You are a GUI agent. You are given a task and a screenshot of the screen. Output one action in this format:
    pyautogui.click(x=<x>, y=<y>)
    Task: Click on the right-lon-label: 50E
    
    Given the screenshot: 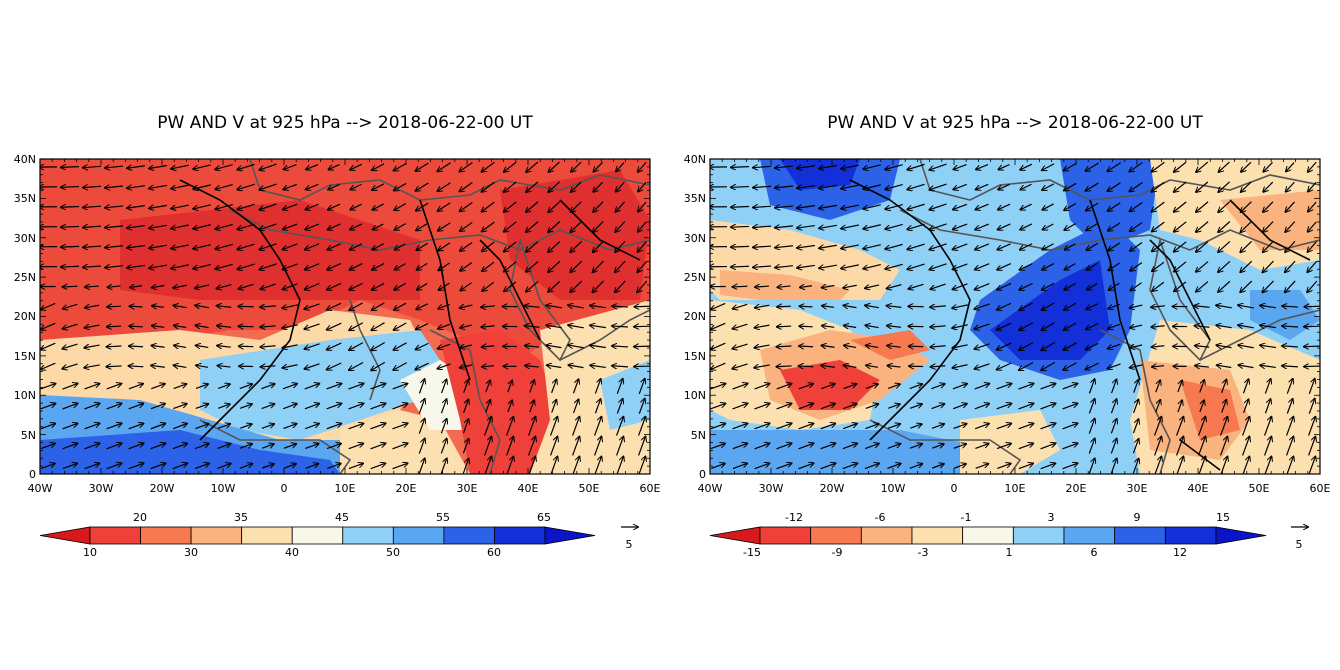 What is the action you would take?
    pyautogui.click(x=1259, y=488)
    